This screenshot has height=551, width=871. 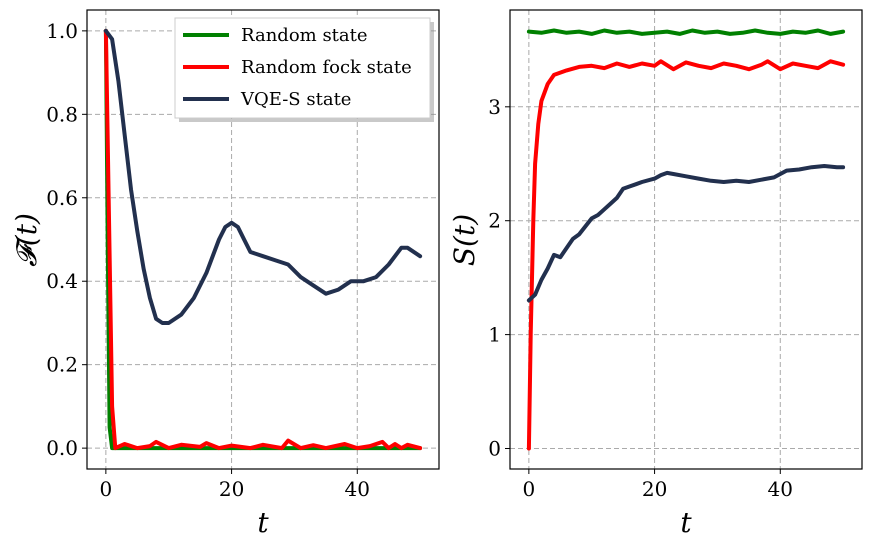 I want to click on fidelity-xtick-label: 40, so click(x=357, y=489).